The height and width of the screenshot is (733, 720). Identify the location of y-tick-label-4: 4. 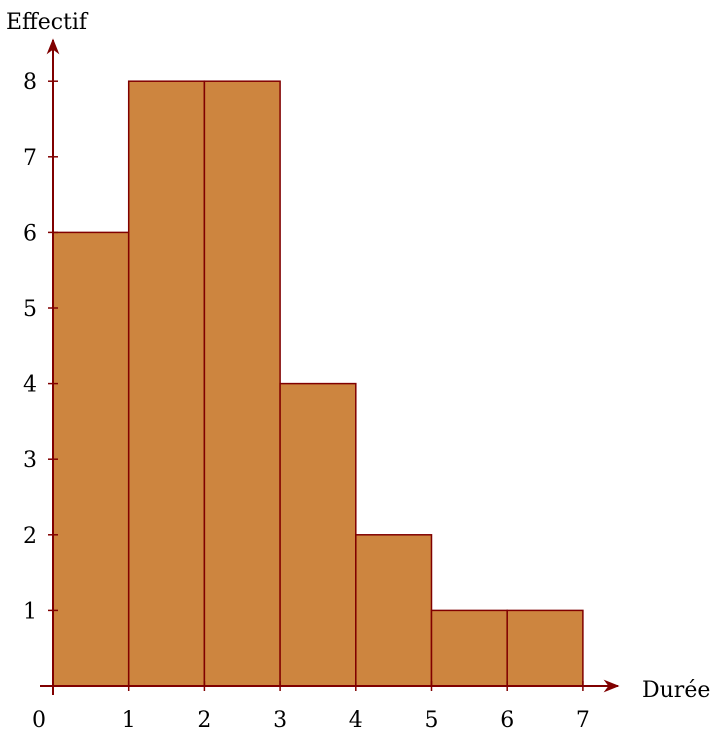
(30, 385).